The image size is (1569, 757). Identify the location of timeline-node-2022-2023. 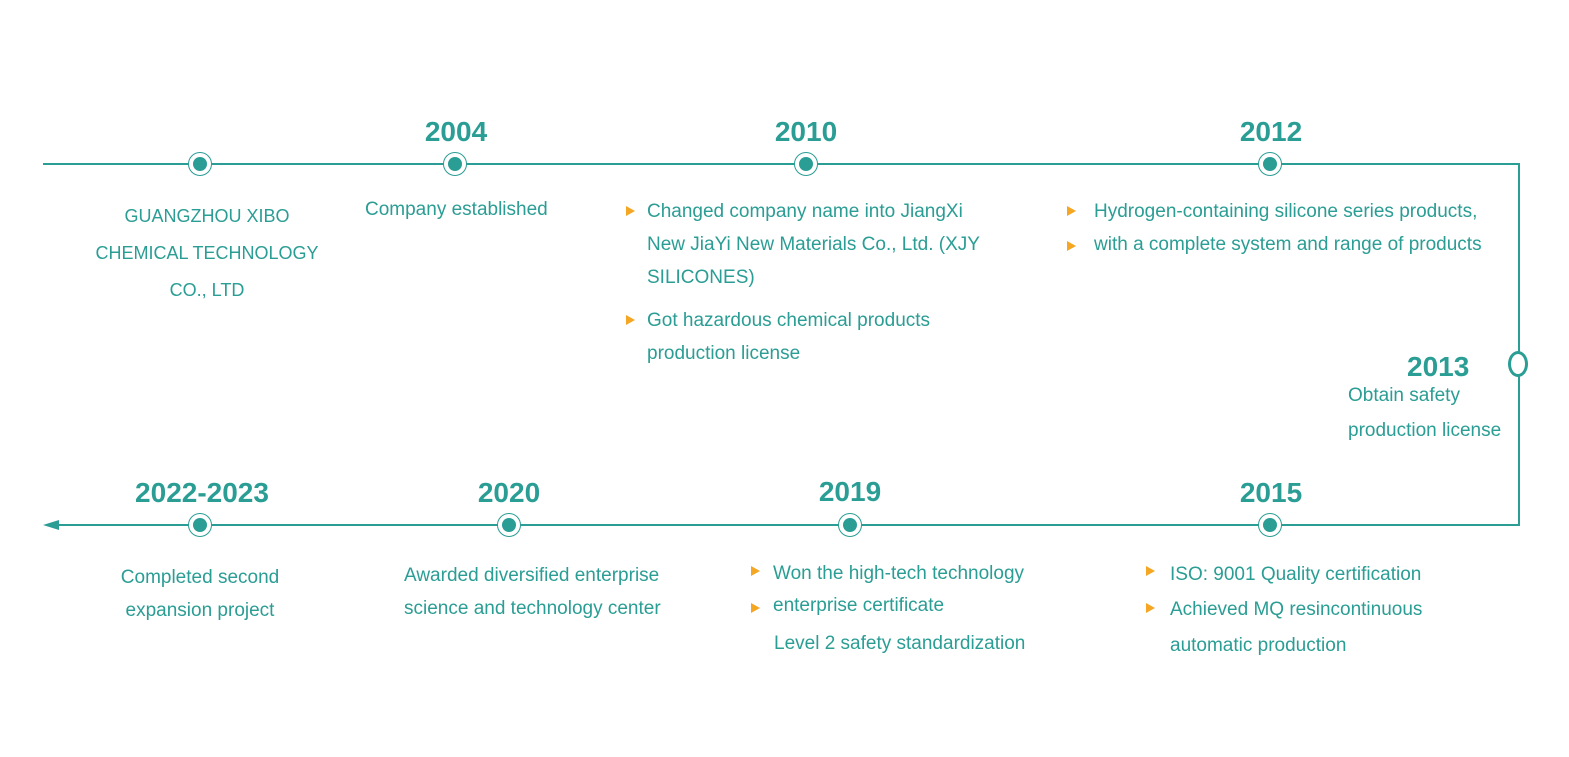
(200, 525).